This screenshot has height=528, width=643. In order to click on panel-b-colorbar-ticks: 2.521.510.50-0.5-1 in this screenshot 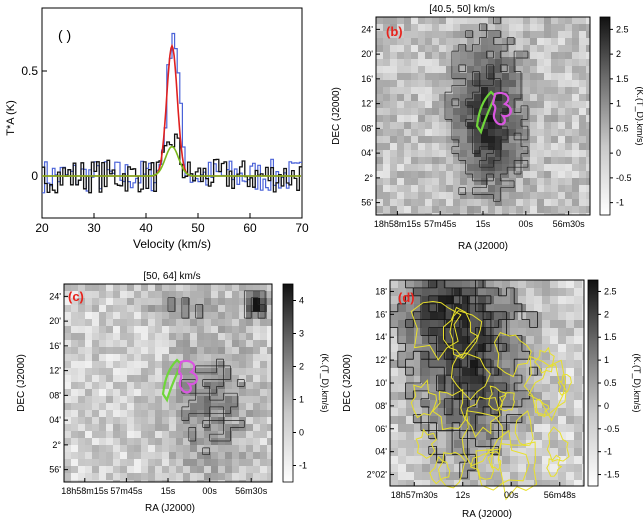, I will do `click(621, 116)`.